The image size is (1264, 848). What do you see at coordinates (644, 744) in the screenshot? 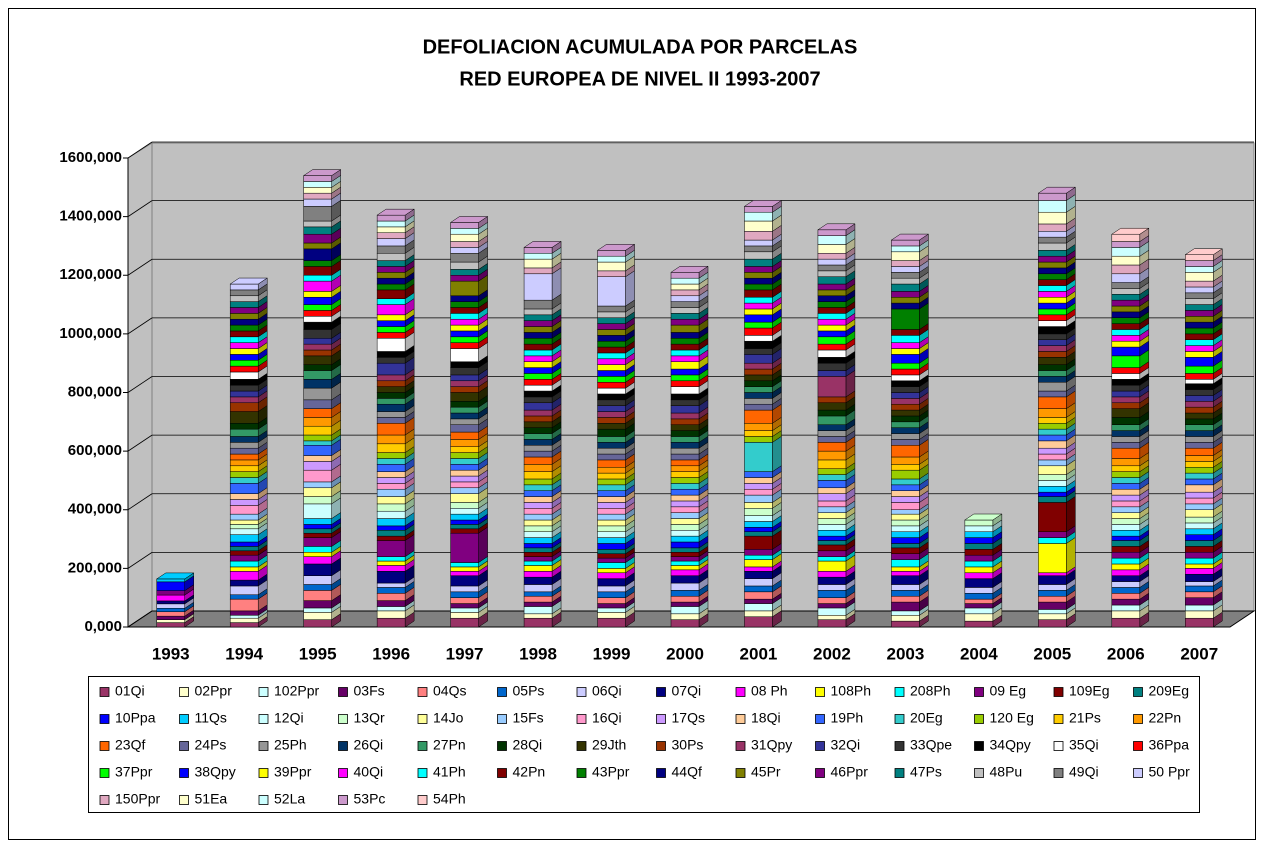
I see `legend-box` at bounding box center [644, 744].